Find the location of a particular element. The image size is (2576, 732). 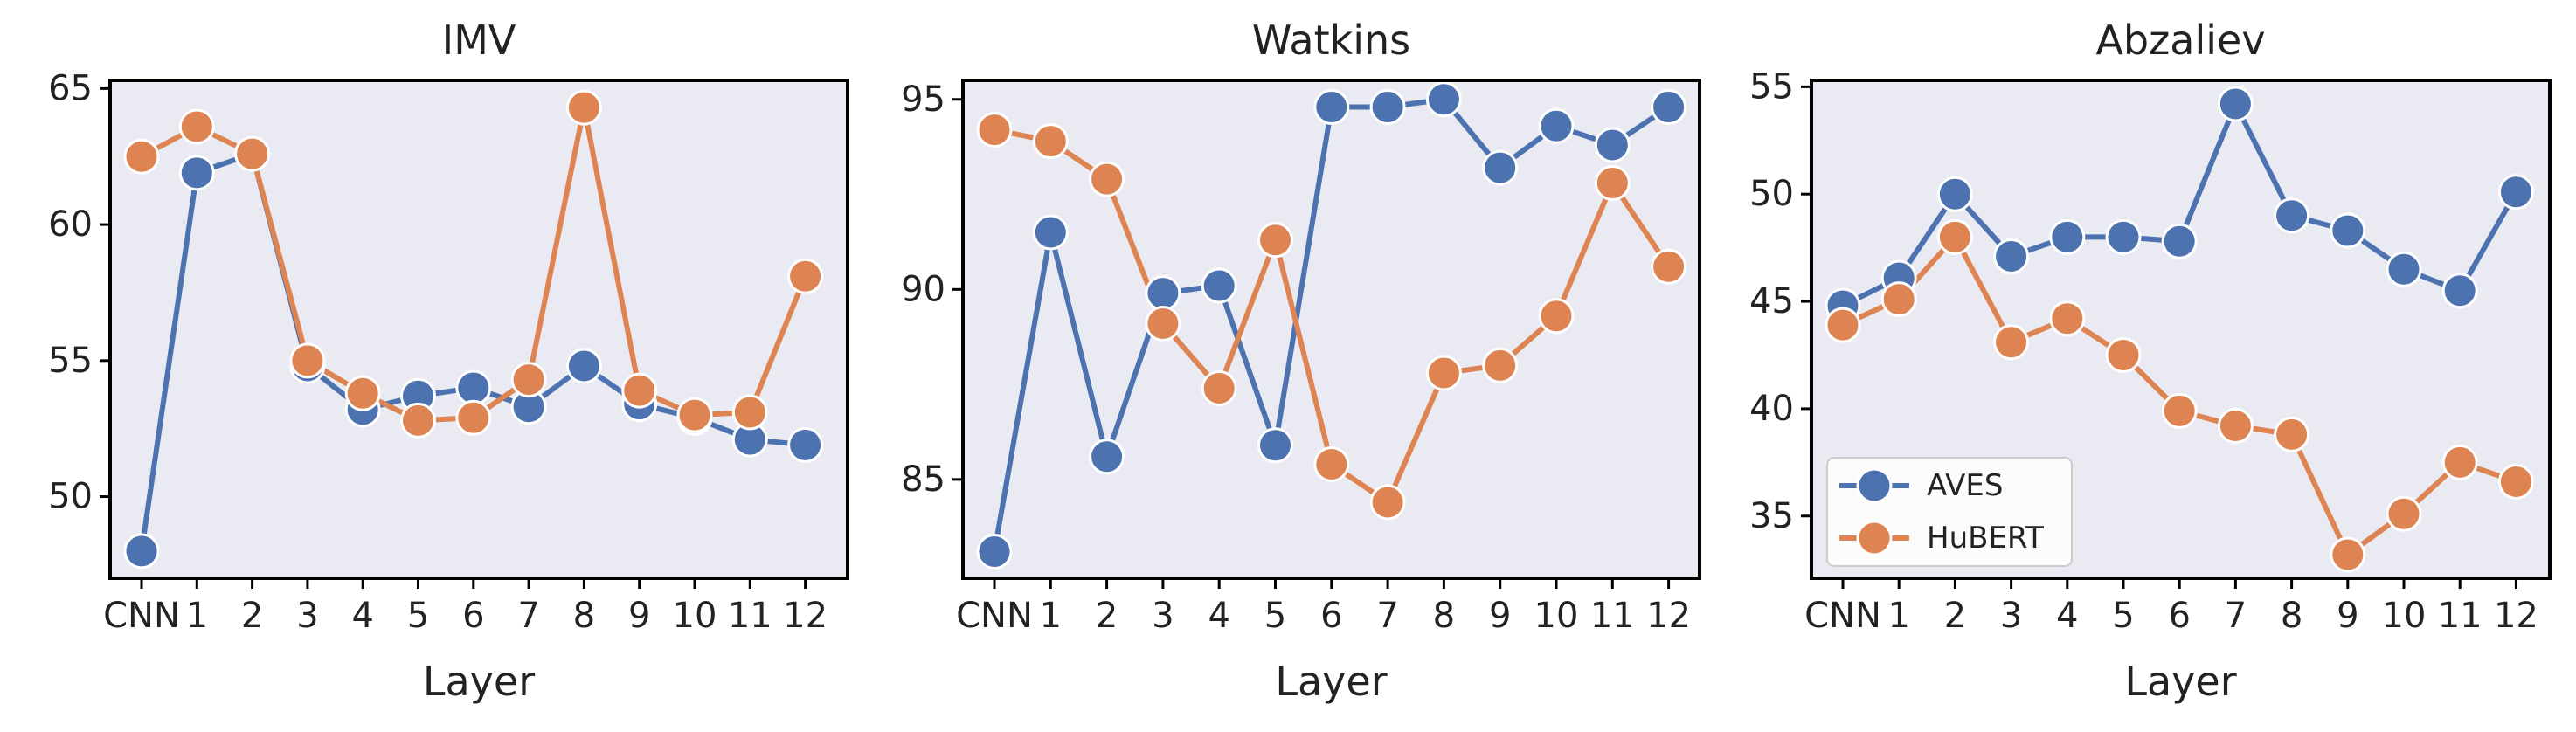

legend: AVES HuBERT is located at coordinates (1949, 512).